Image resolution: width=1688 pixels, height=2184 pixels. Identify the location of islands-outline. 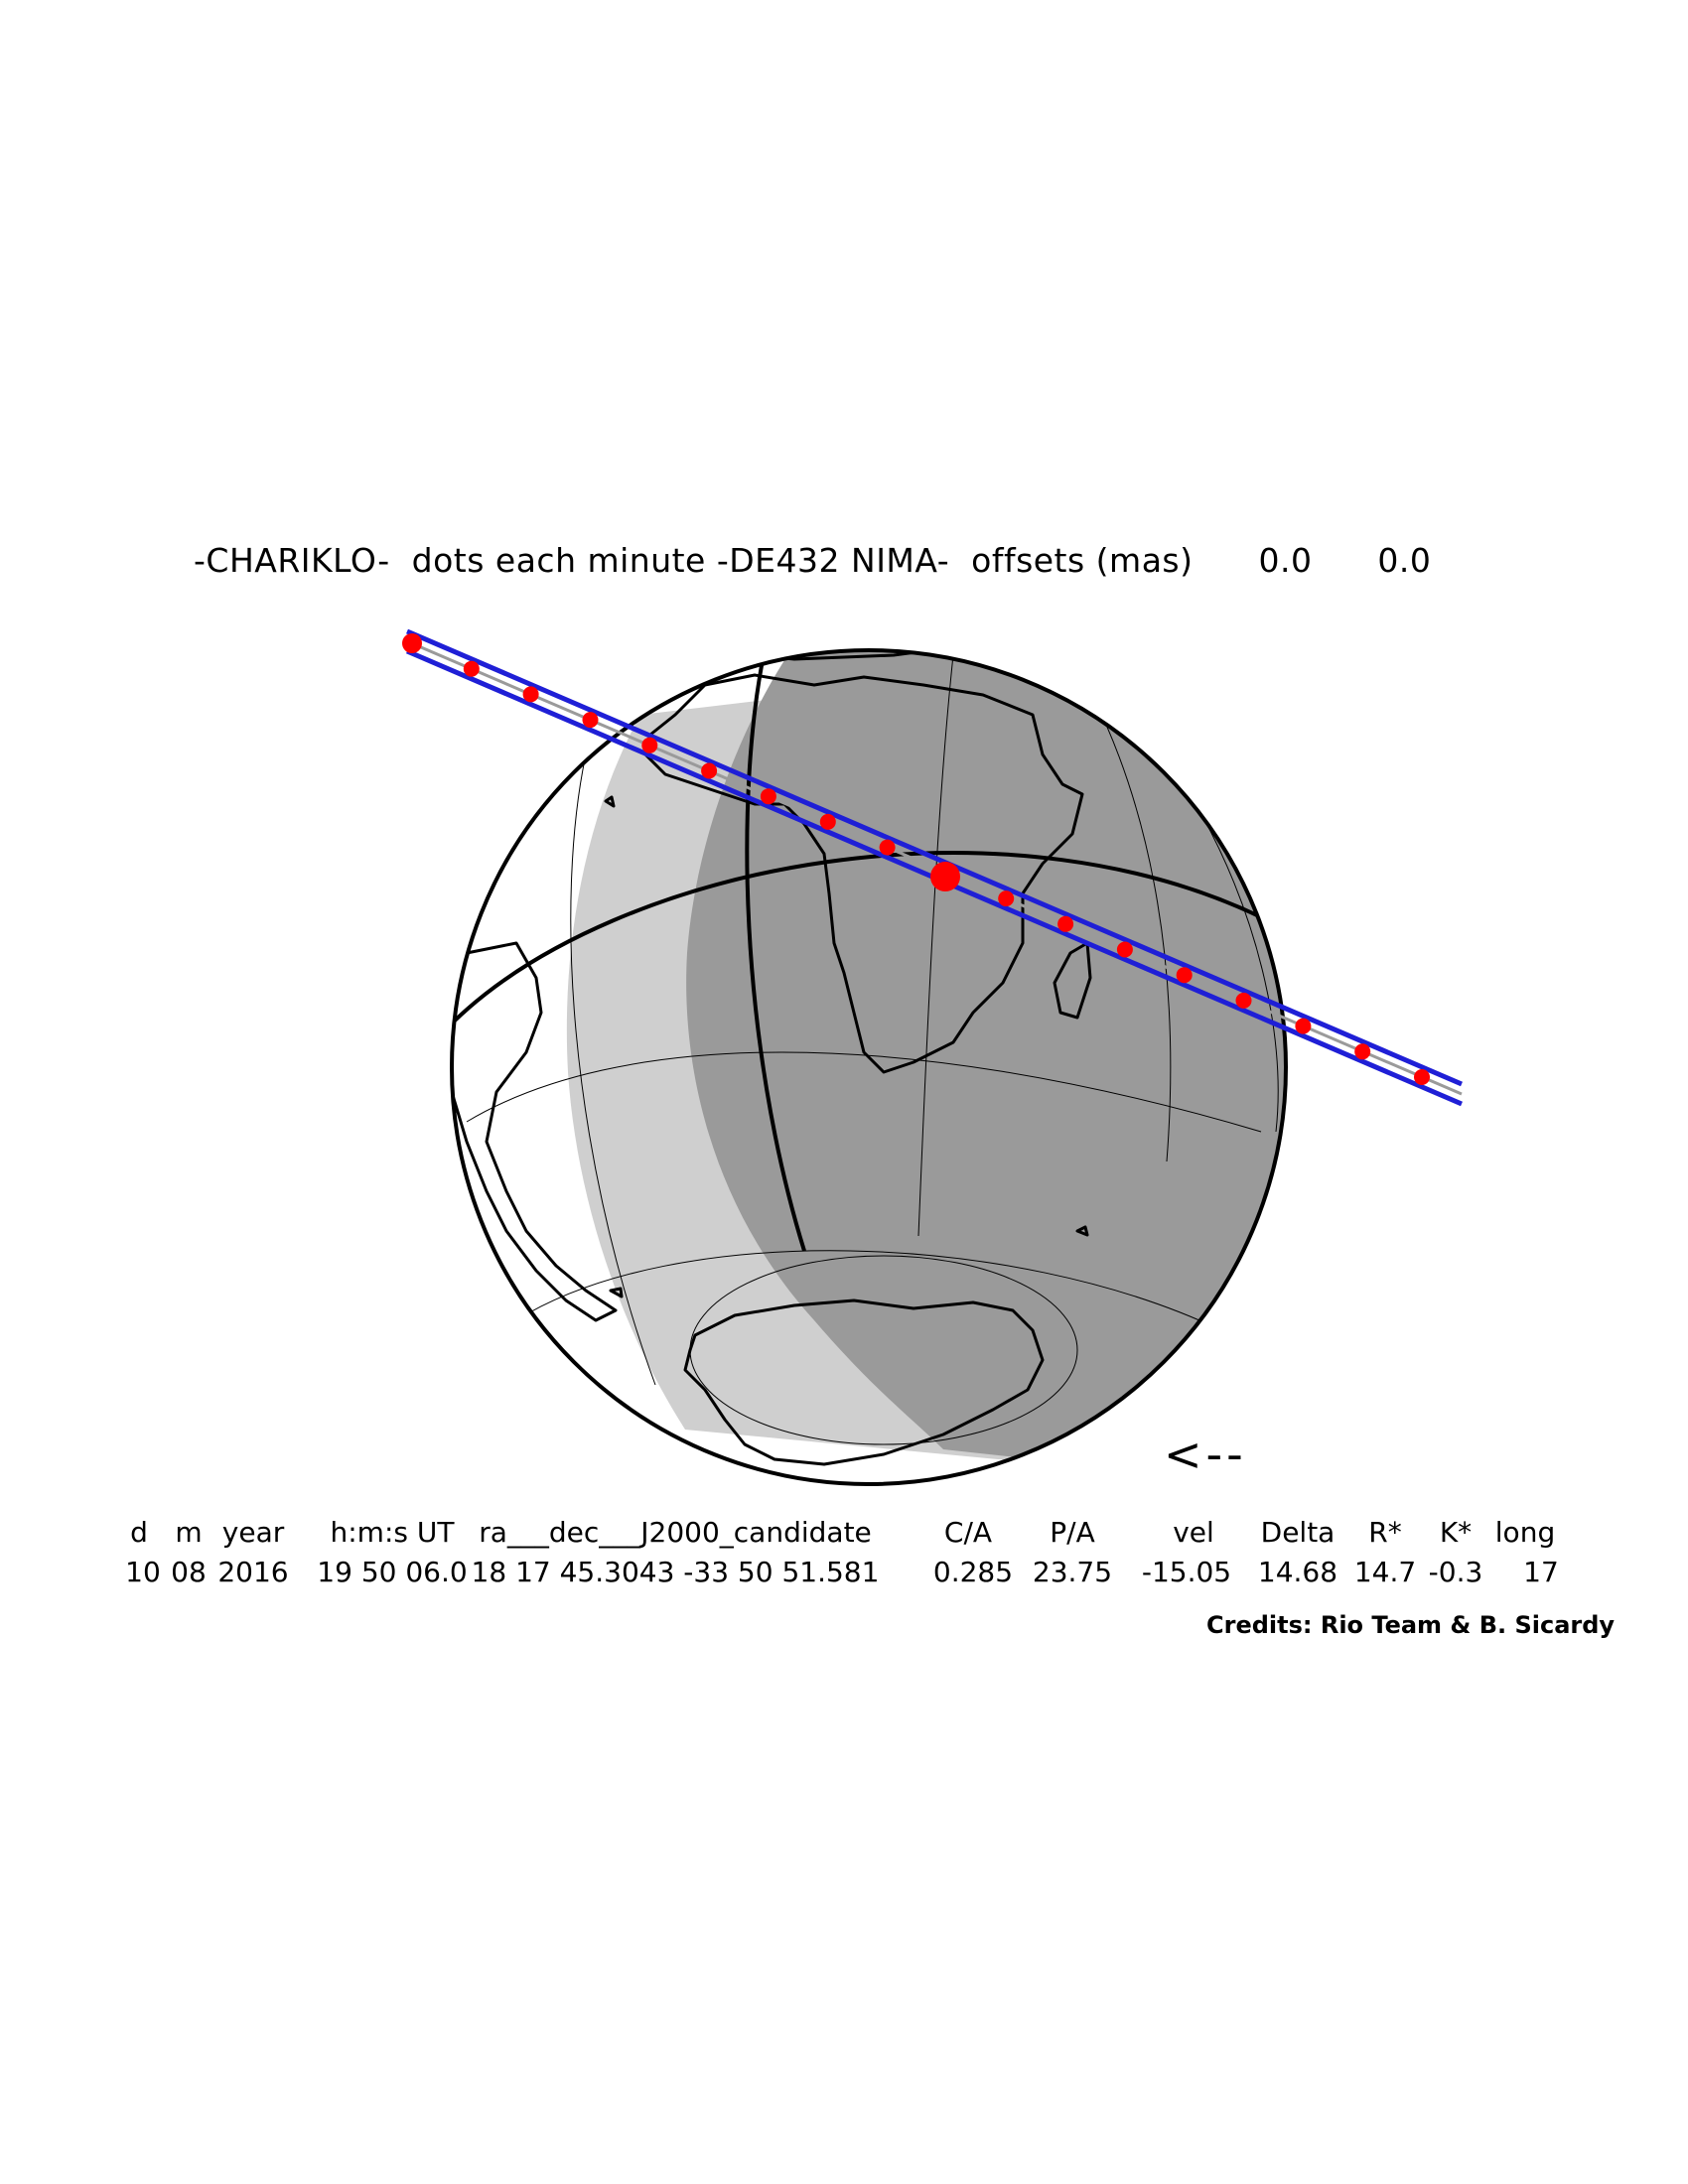
(846, 1046).